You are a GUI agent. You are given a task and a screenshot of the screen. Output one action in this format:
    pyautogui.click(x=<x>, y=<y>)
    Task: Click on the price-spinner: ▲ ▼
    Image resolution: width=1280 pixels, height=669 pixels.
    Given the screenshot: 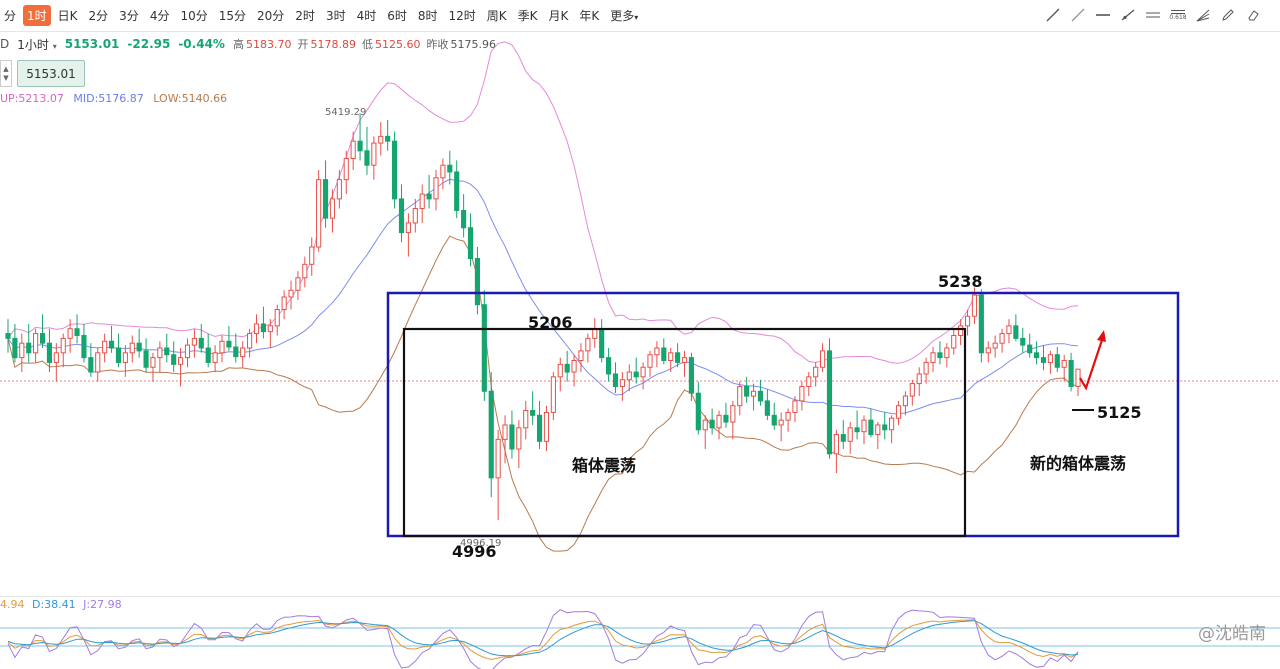 What is the action you would take?
    pyautogui.click(x=6, y=73)
    